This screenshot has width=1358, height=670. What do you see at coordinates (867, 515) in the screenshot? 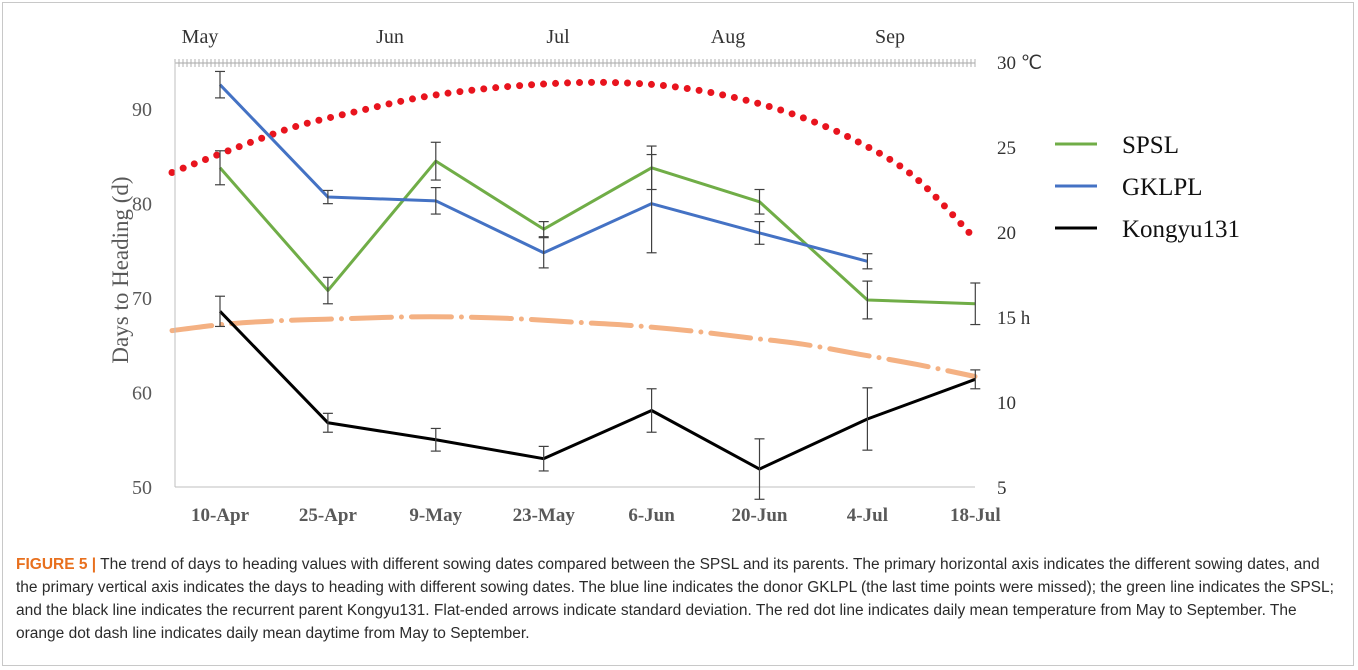
I see `x-tick-label: 4-Jul` at bounding box center [867, 515].